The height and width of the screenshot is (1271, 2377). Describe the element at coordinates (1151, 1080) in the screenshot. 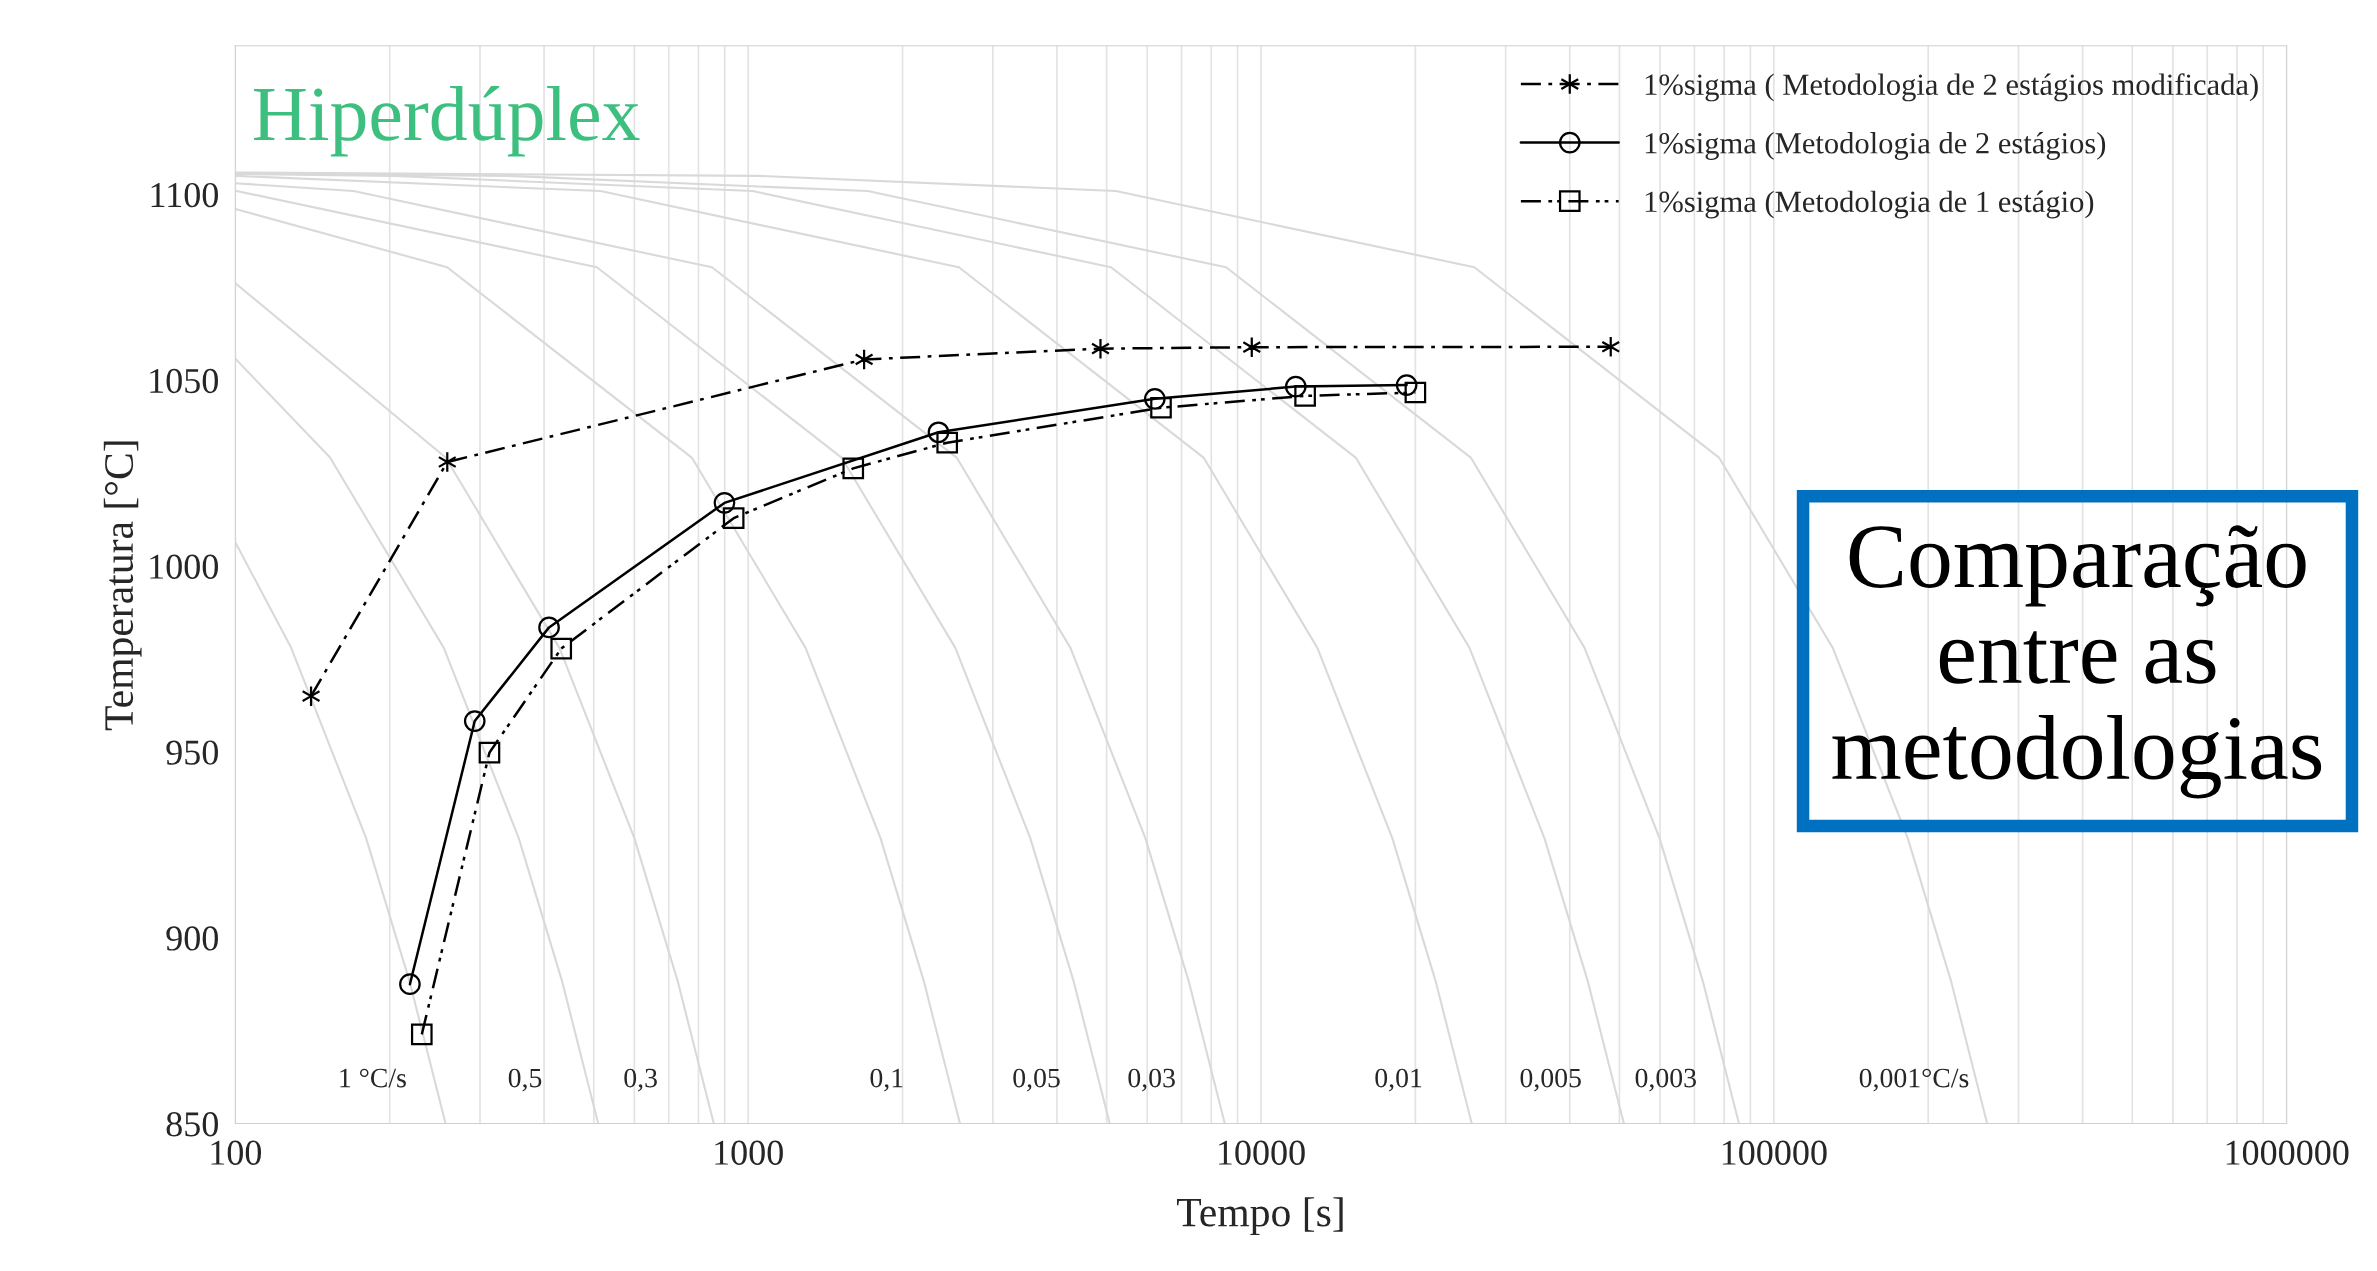

I see `annotation: 0,03` at that location.